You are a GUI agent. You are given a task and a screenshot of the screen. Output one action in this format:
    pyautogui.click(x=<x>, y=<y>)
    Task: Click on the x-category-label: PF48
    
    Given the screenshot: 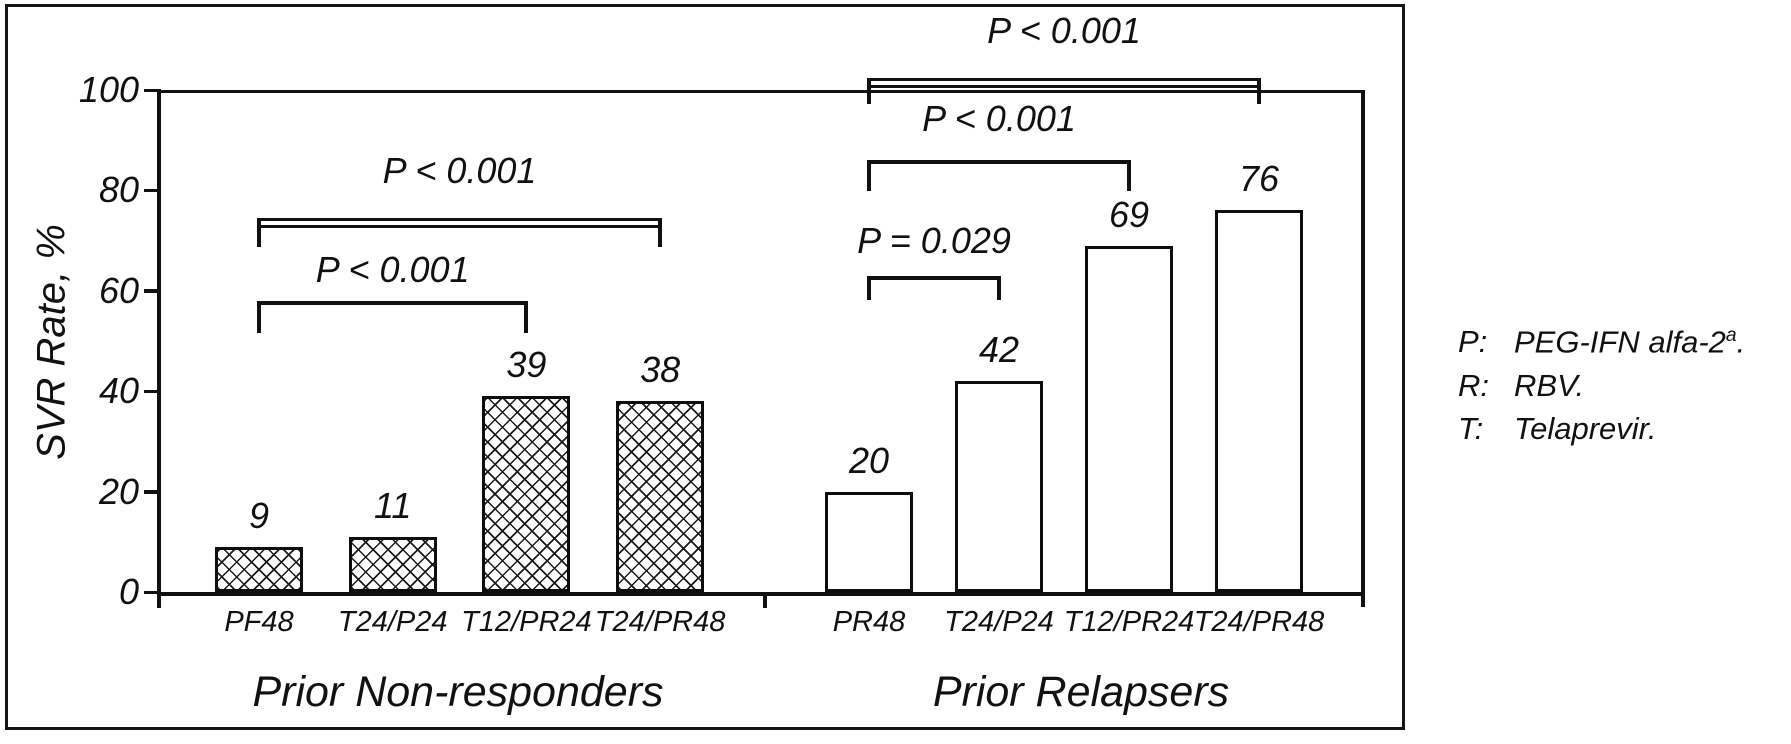 What is the action you would take?
    pyautogui.click(x=259, y=622)
    